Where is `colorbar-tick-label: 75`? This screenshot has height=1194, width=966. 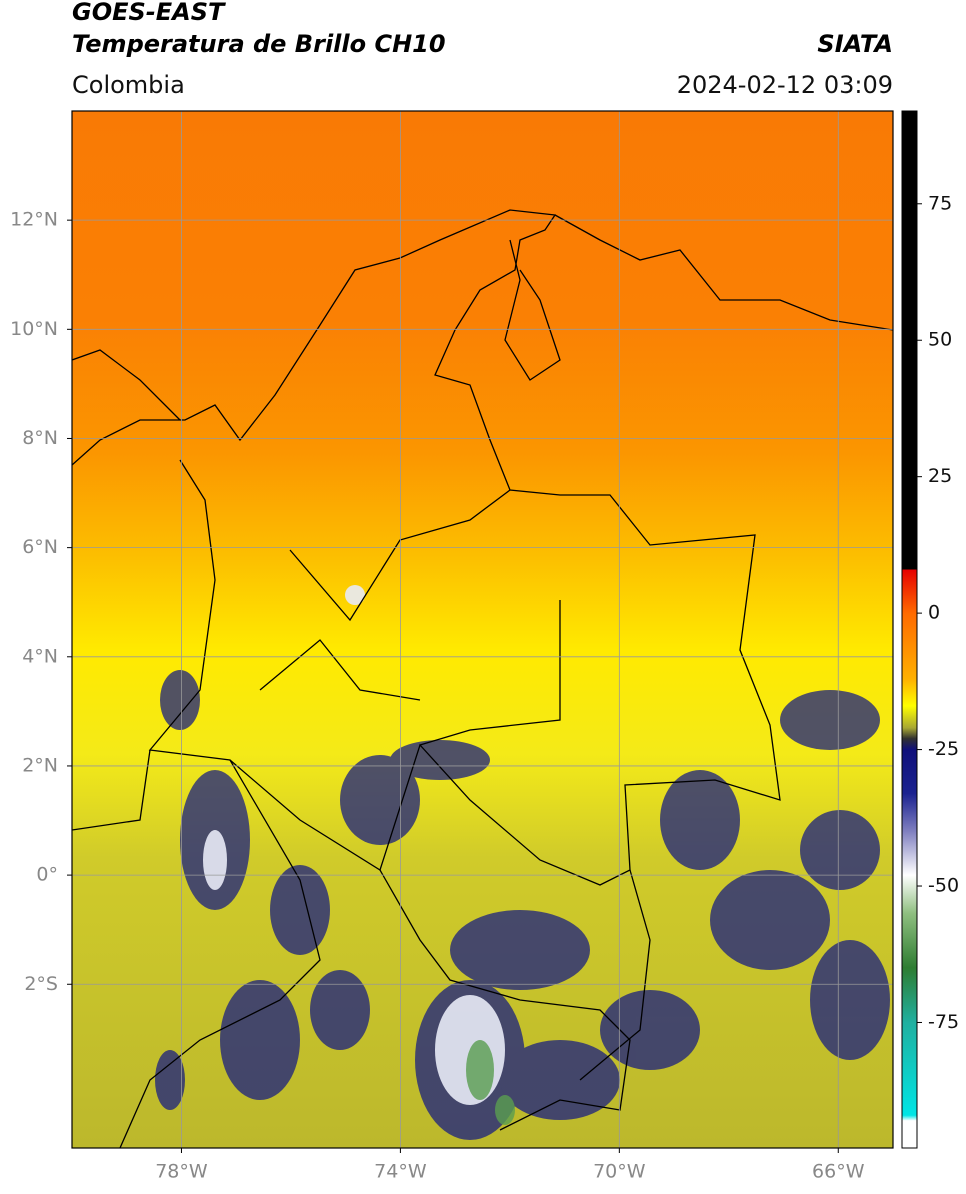 colorbar-tick-label: 75 is located at coordinates (940, 203).